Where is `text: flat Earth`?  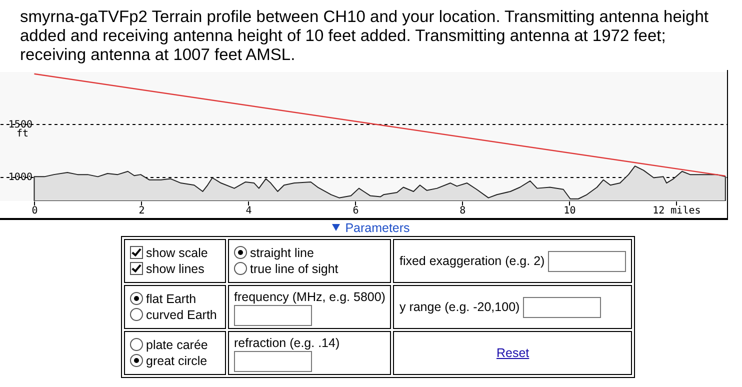 text: flat Earth is located at coordinates (171, 299).